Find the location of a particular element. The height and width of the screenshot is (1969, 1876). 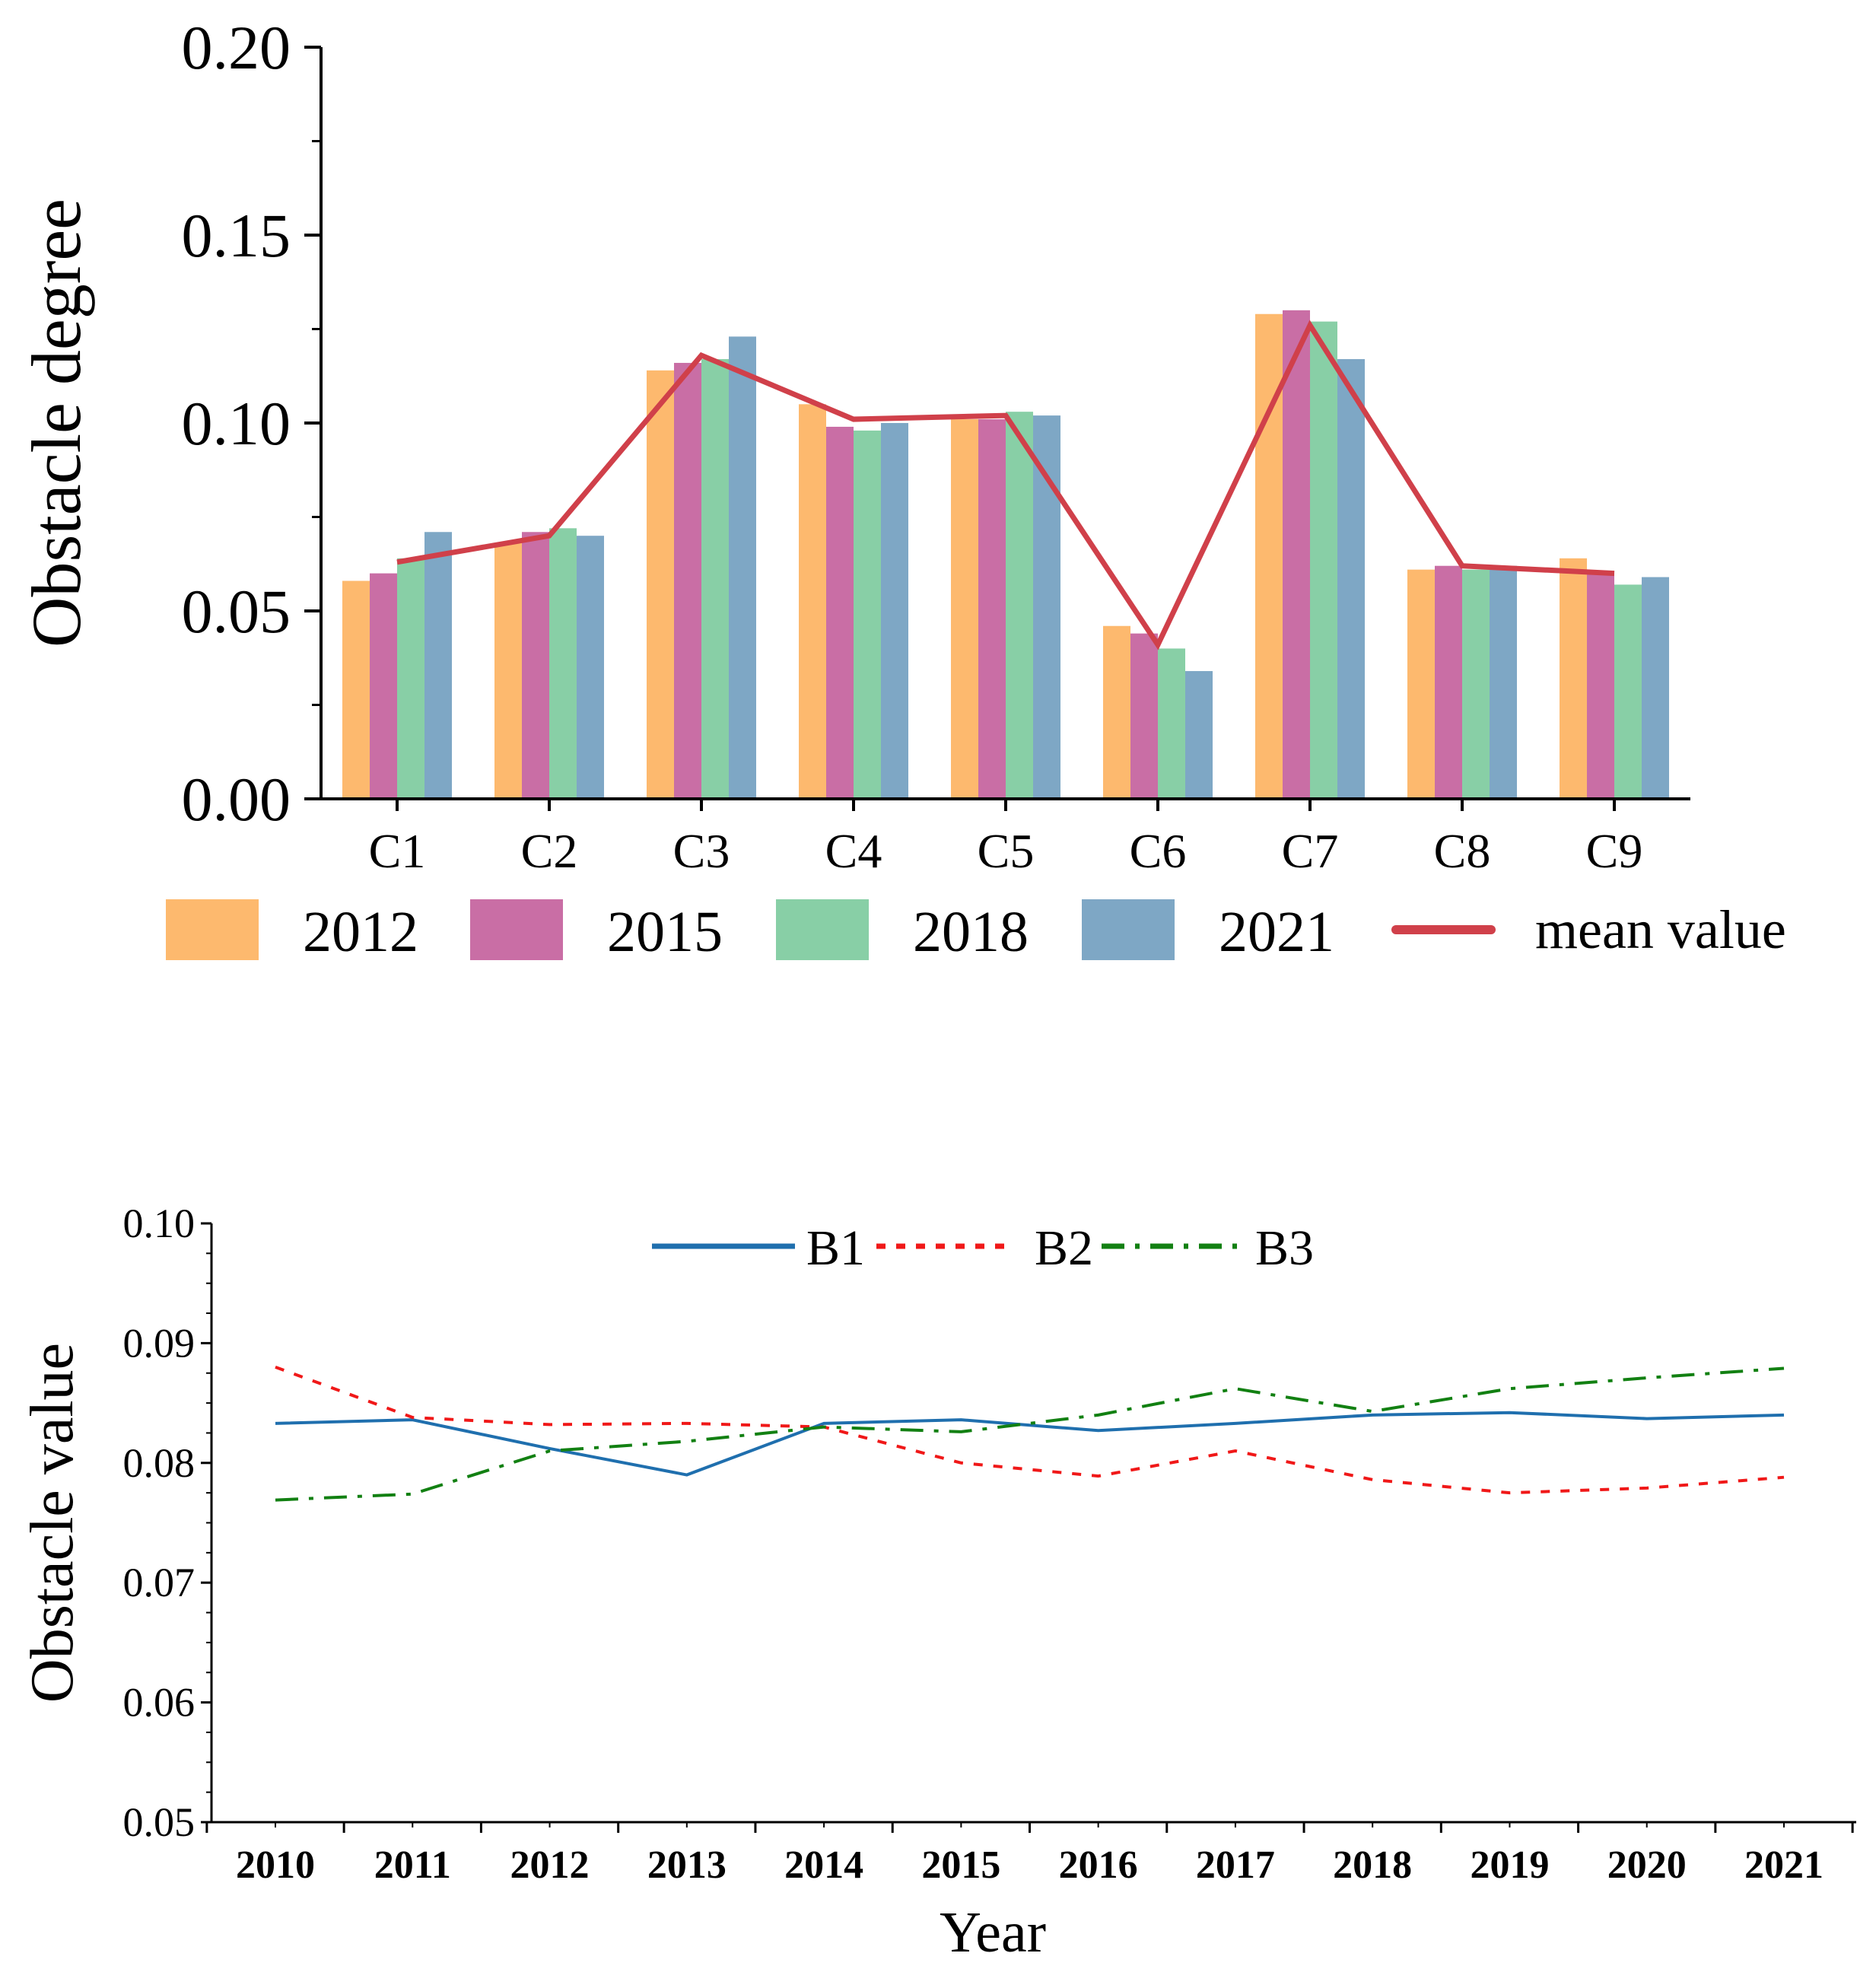

x-tick-label-2018: 2018 is located at coordinates (1373, 1865).